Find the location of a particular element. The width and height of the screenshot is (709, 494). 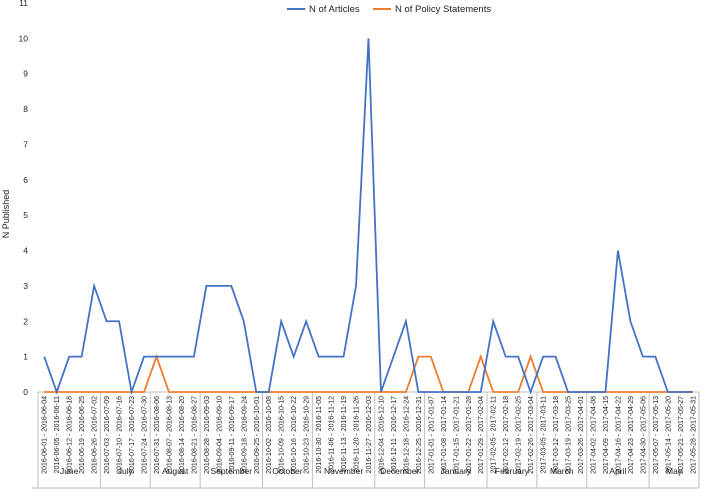

x-tick-label: 2016-09-25 - 2016-10-01 is located at coordinates (257, 435).